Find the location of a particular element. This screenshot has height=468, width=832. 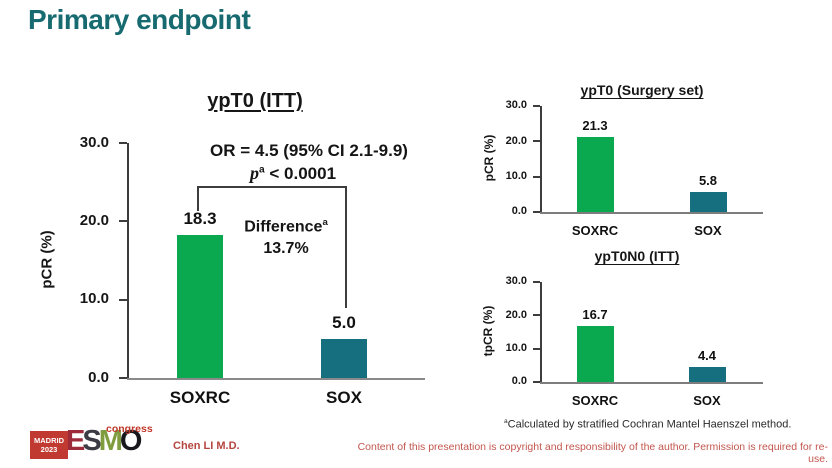

value-label: 21.3 is located at coordinates (595, 125).